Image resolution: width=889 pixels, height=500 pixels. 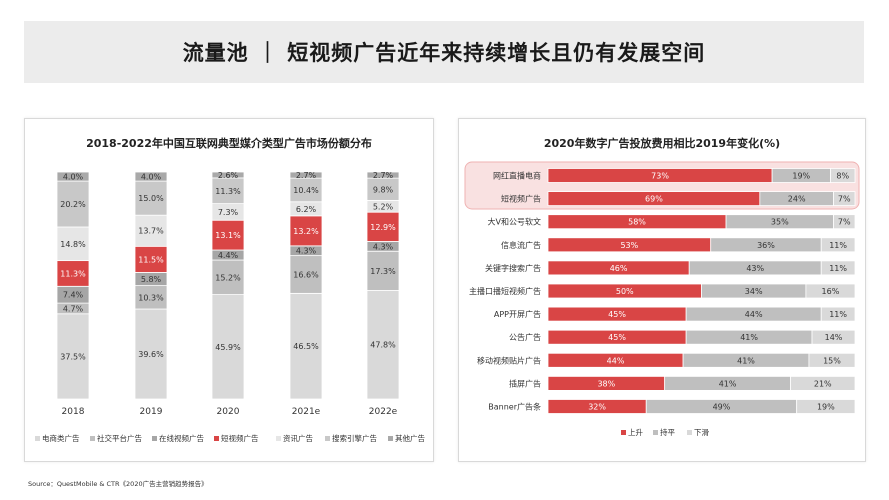 I want to click on category-label: 插屏广告, so click(x=525, y=383).